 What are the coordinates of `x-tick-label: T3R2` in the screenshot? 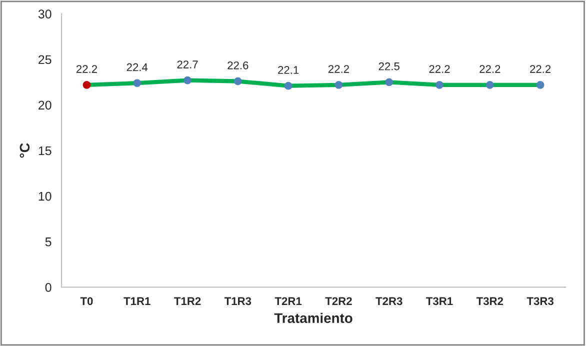 It's located at (490, 301).